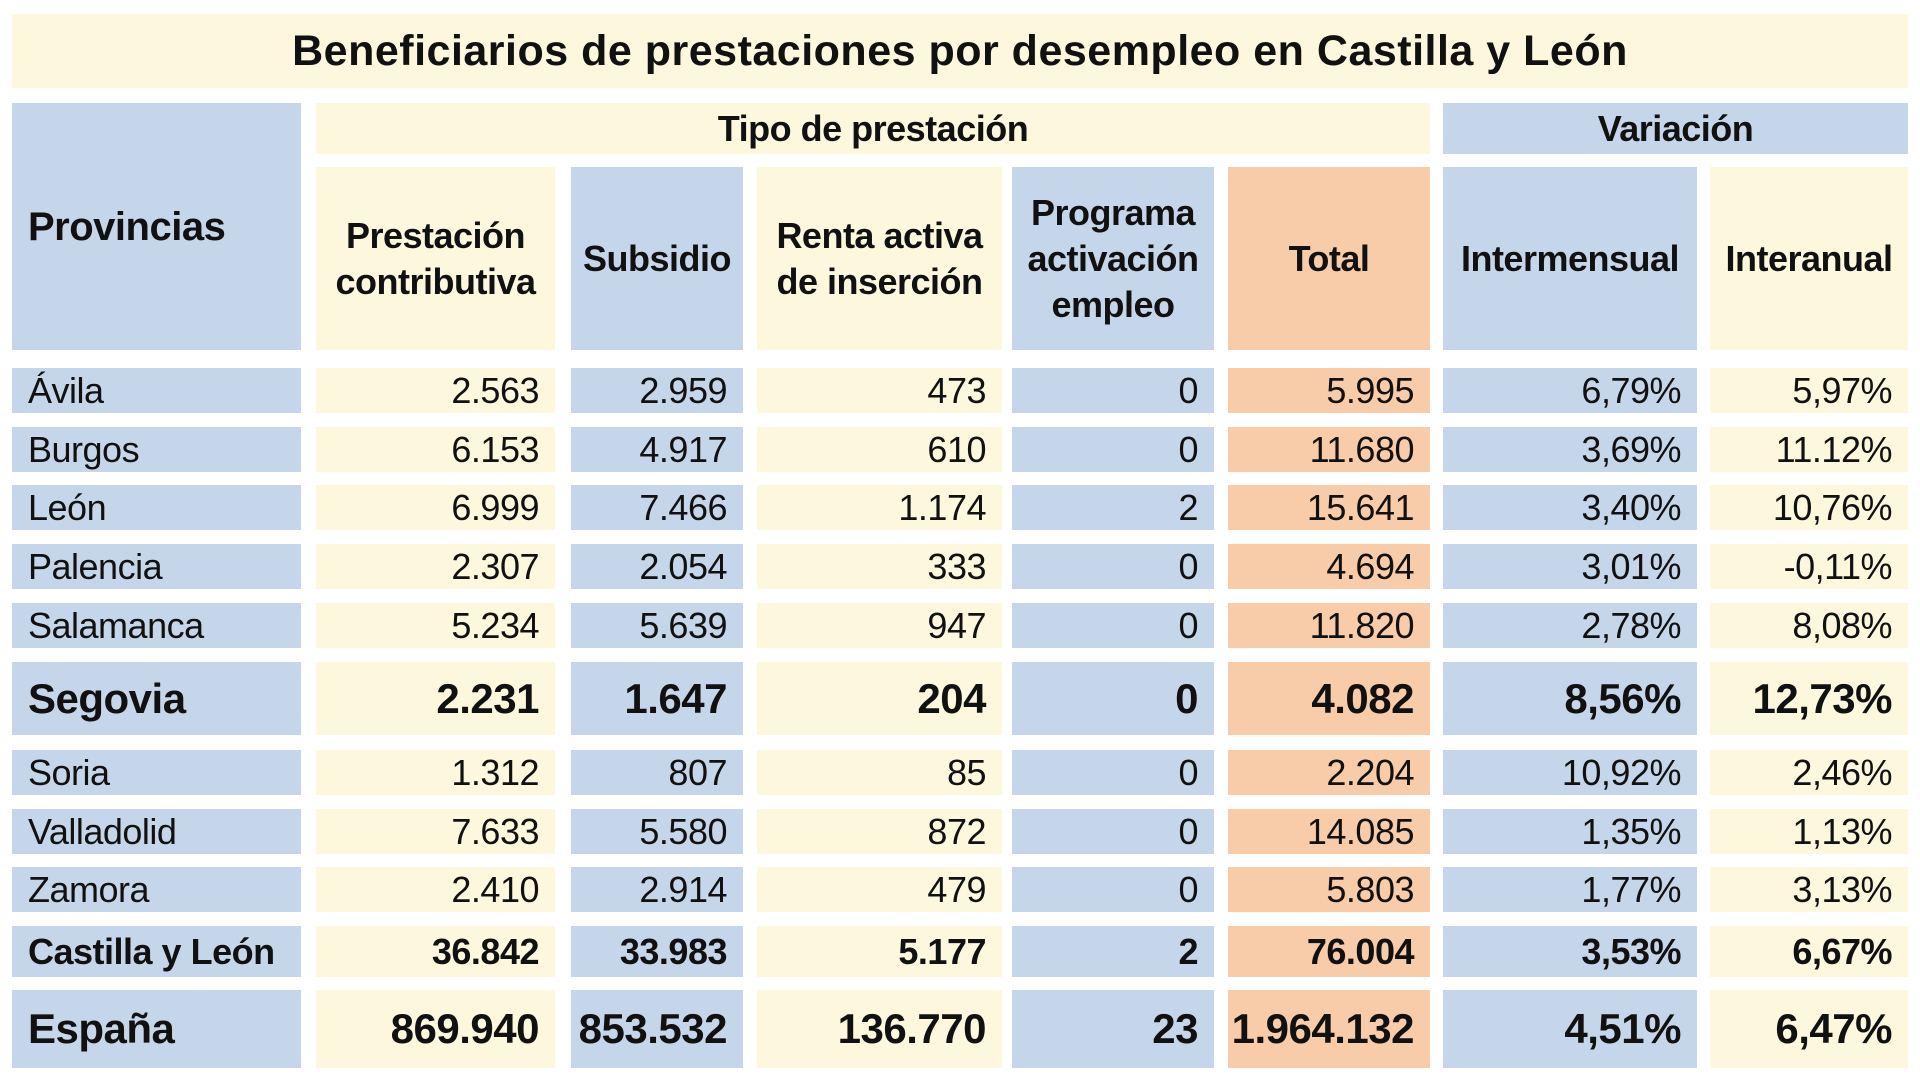 This screenshot has height=1080, width=1920. Describe the element at coordinates (879, 449) in the screenshot. I see `table-cell-renta-activa: 610` at that location.